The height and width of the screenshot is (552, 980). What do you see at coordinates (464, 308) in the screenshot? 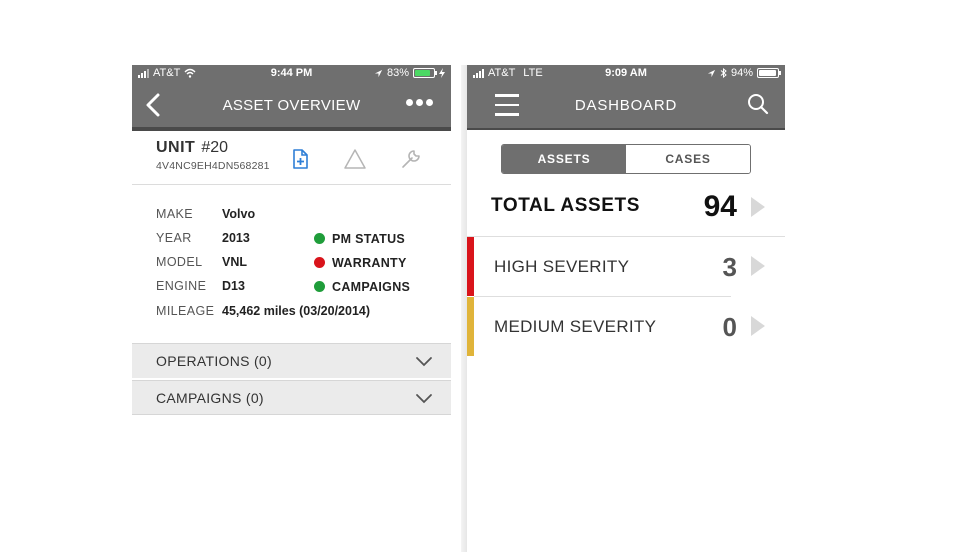
I see `screen-divider` at bounding box center [464, 308].